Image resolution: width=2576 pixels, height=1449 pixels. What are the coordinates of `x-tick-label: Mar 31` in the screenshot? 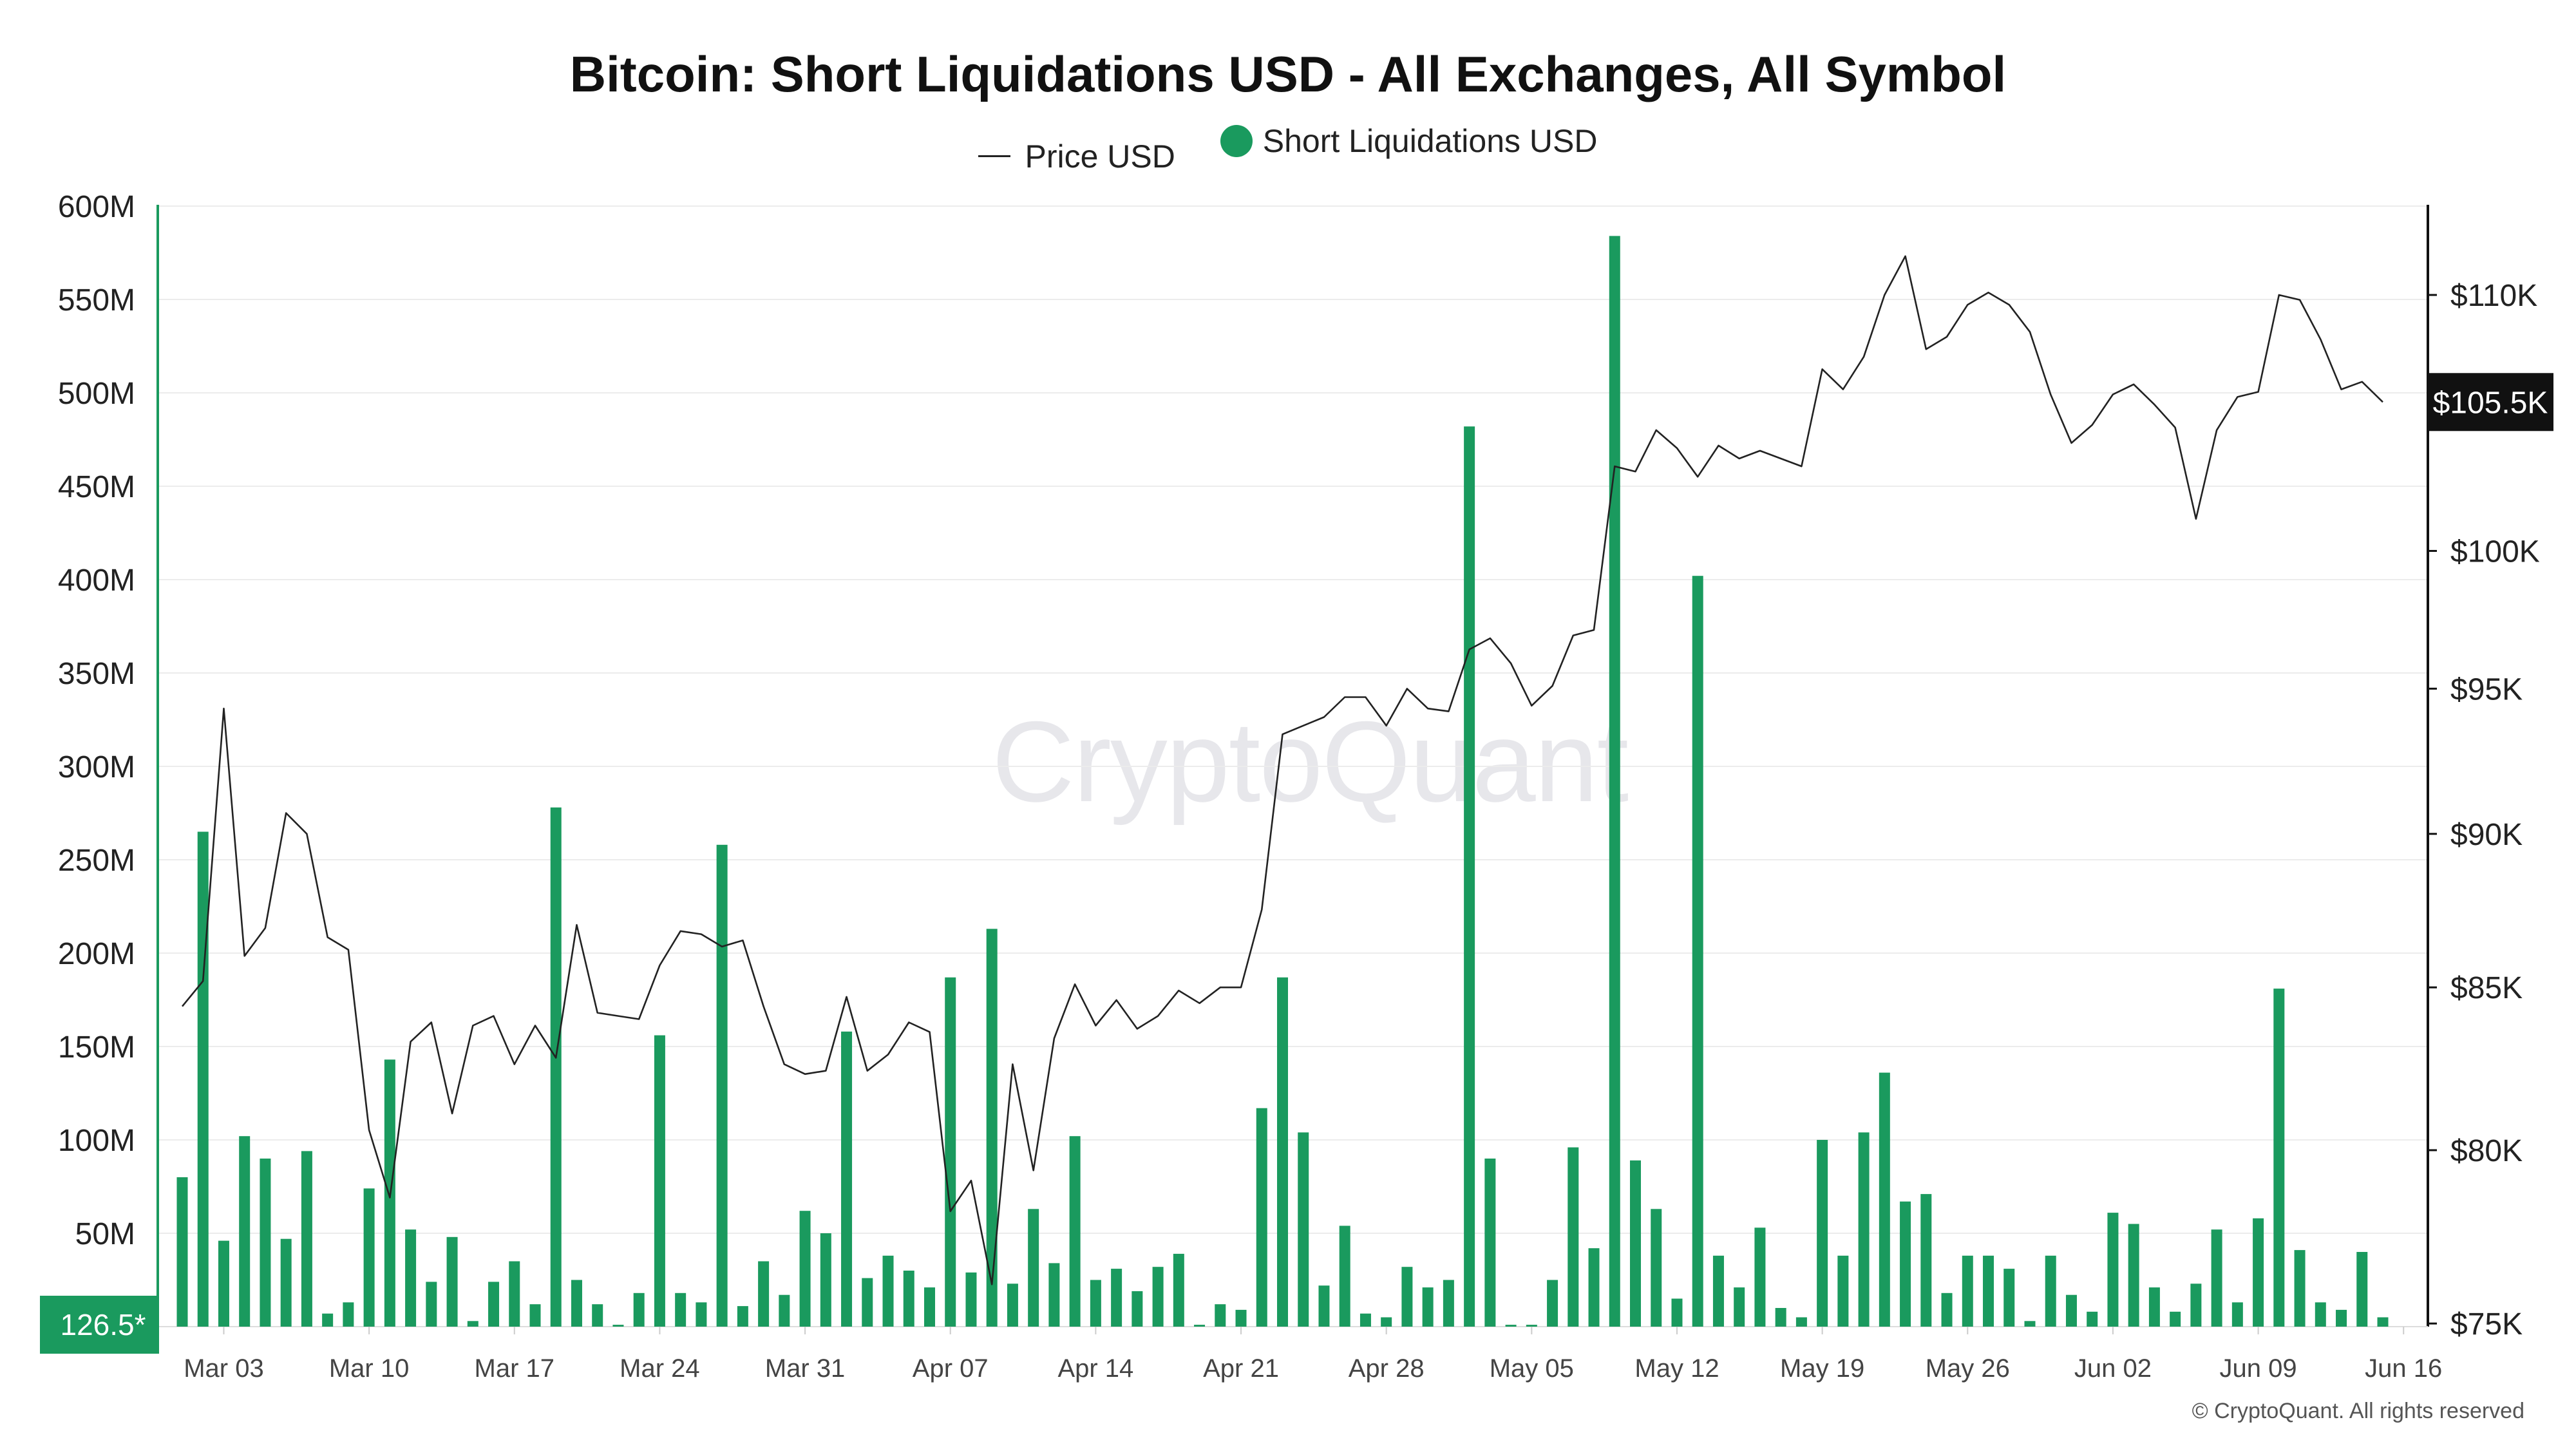 It's located at (806, 1368).